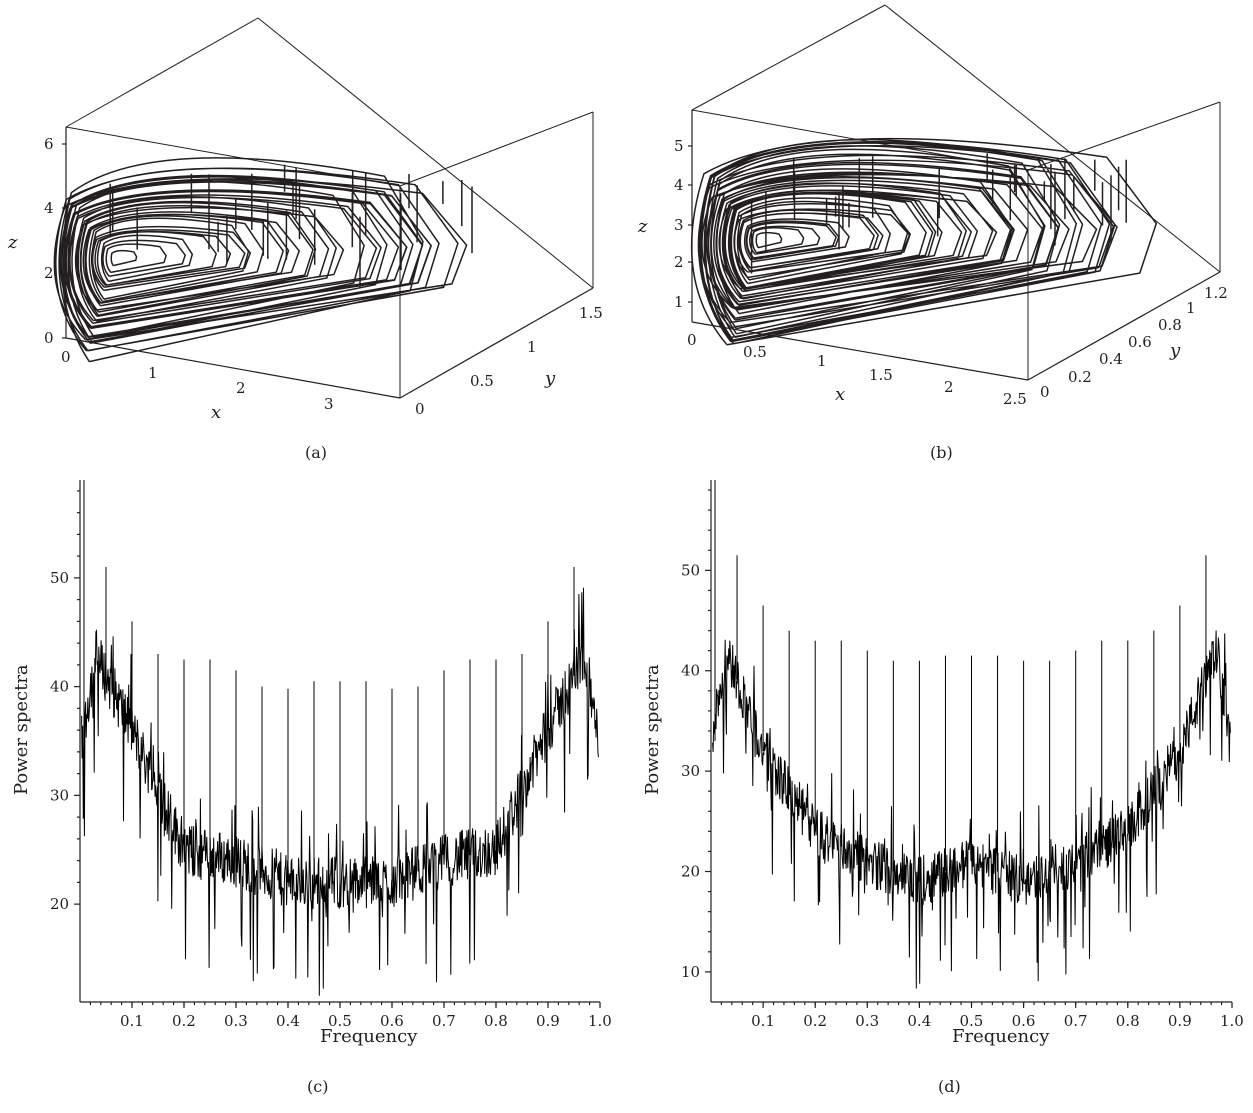 This screenshot has height=1113, width=1253. I want to click on b-y-tick-06: 0.6, so click(1140, 342).